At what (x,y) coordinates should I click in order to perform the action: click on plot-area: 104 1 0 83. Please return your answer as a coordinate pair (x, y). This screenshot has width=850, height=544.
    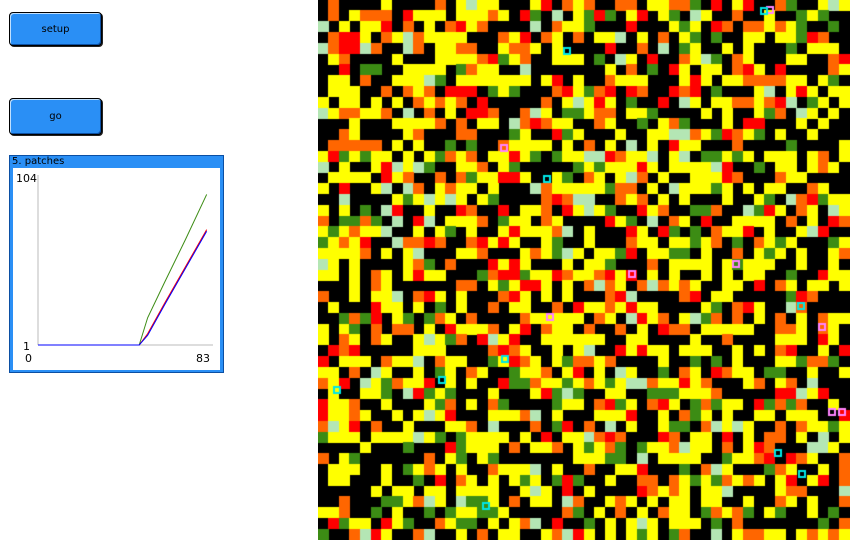
    Looking at the image, I should click on (116, 269).